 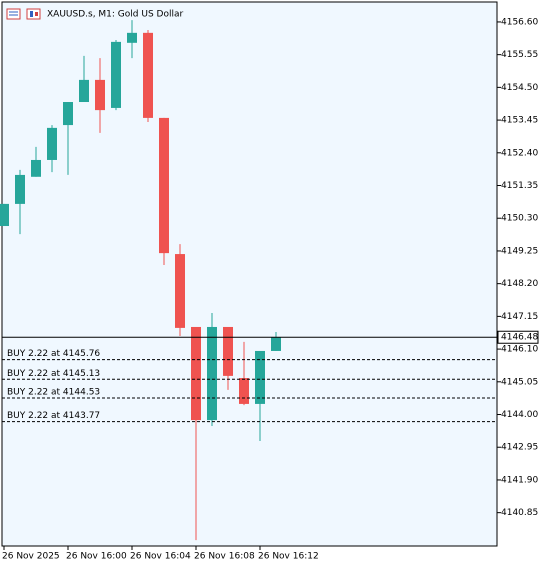 I want to click on y-tick-label: 4148.20, so click(x=519, y=284).